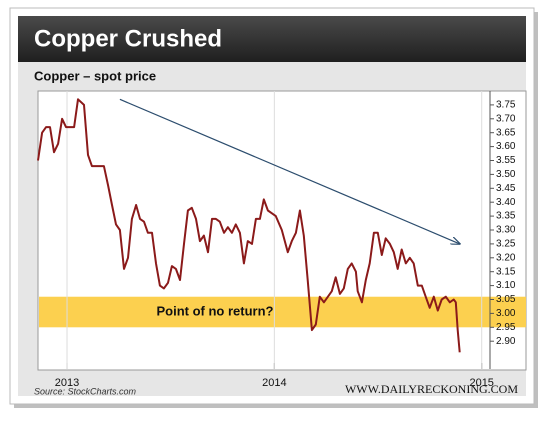 The height and width of the screenshot is (433, 550). What do you see at coordinates (274, 383) in the screenshot?
I see `x-tick-label: 2014` at bounding box center [274, 383].